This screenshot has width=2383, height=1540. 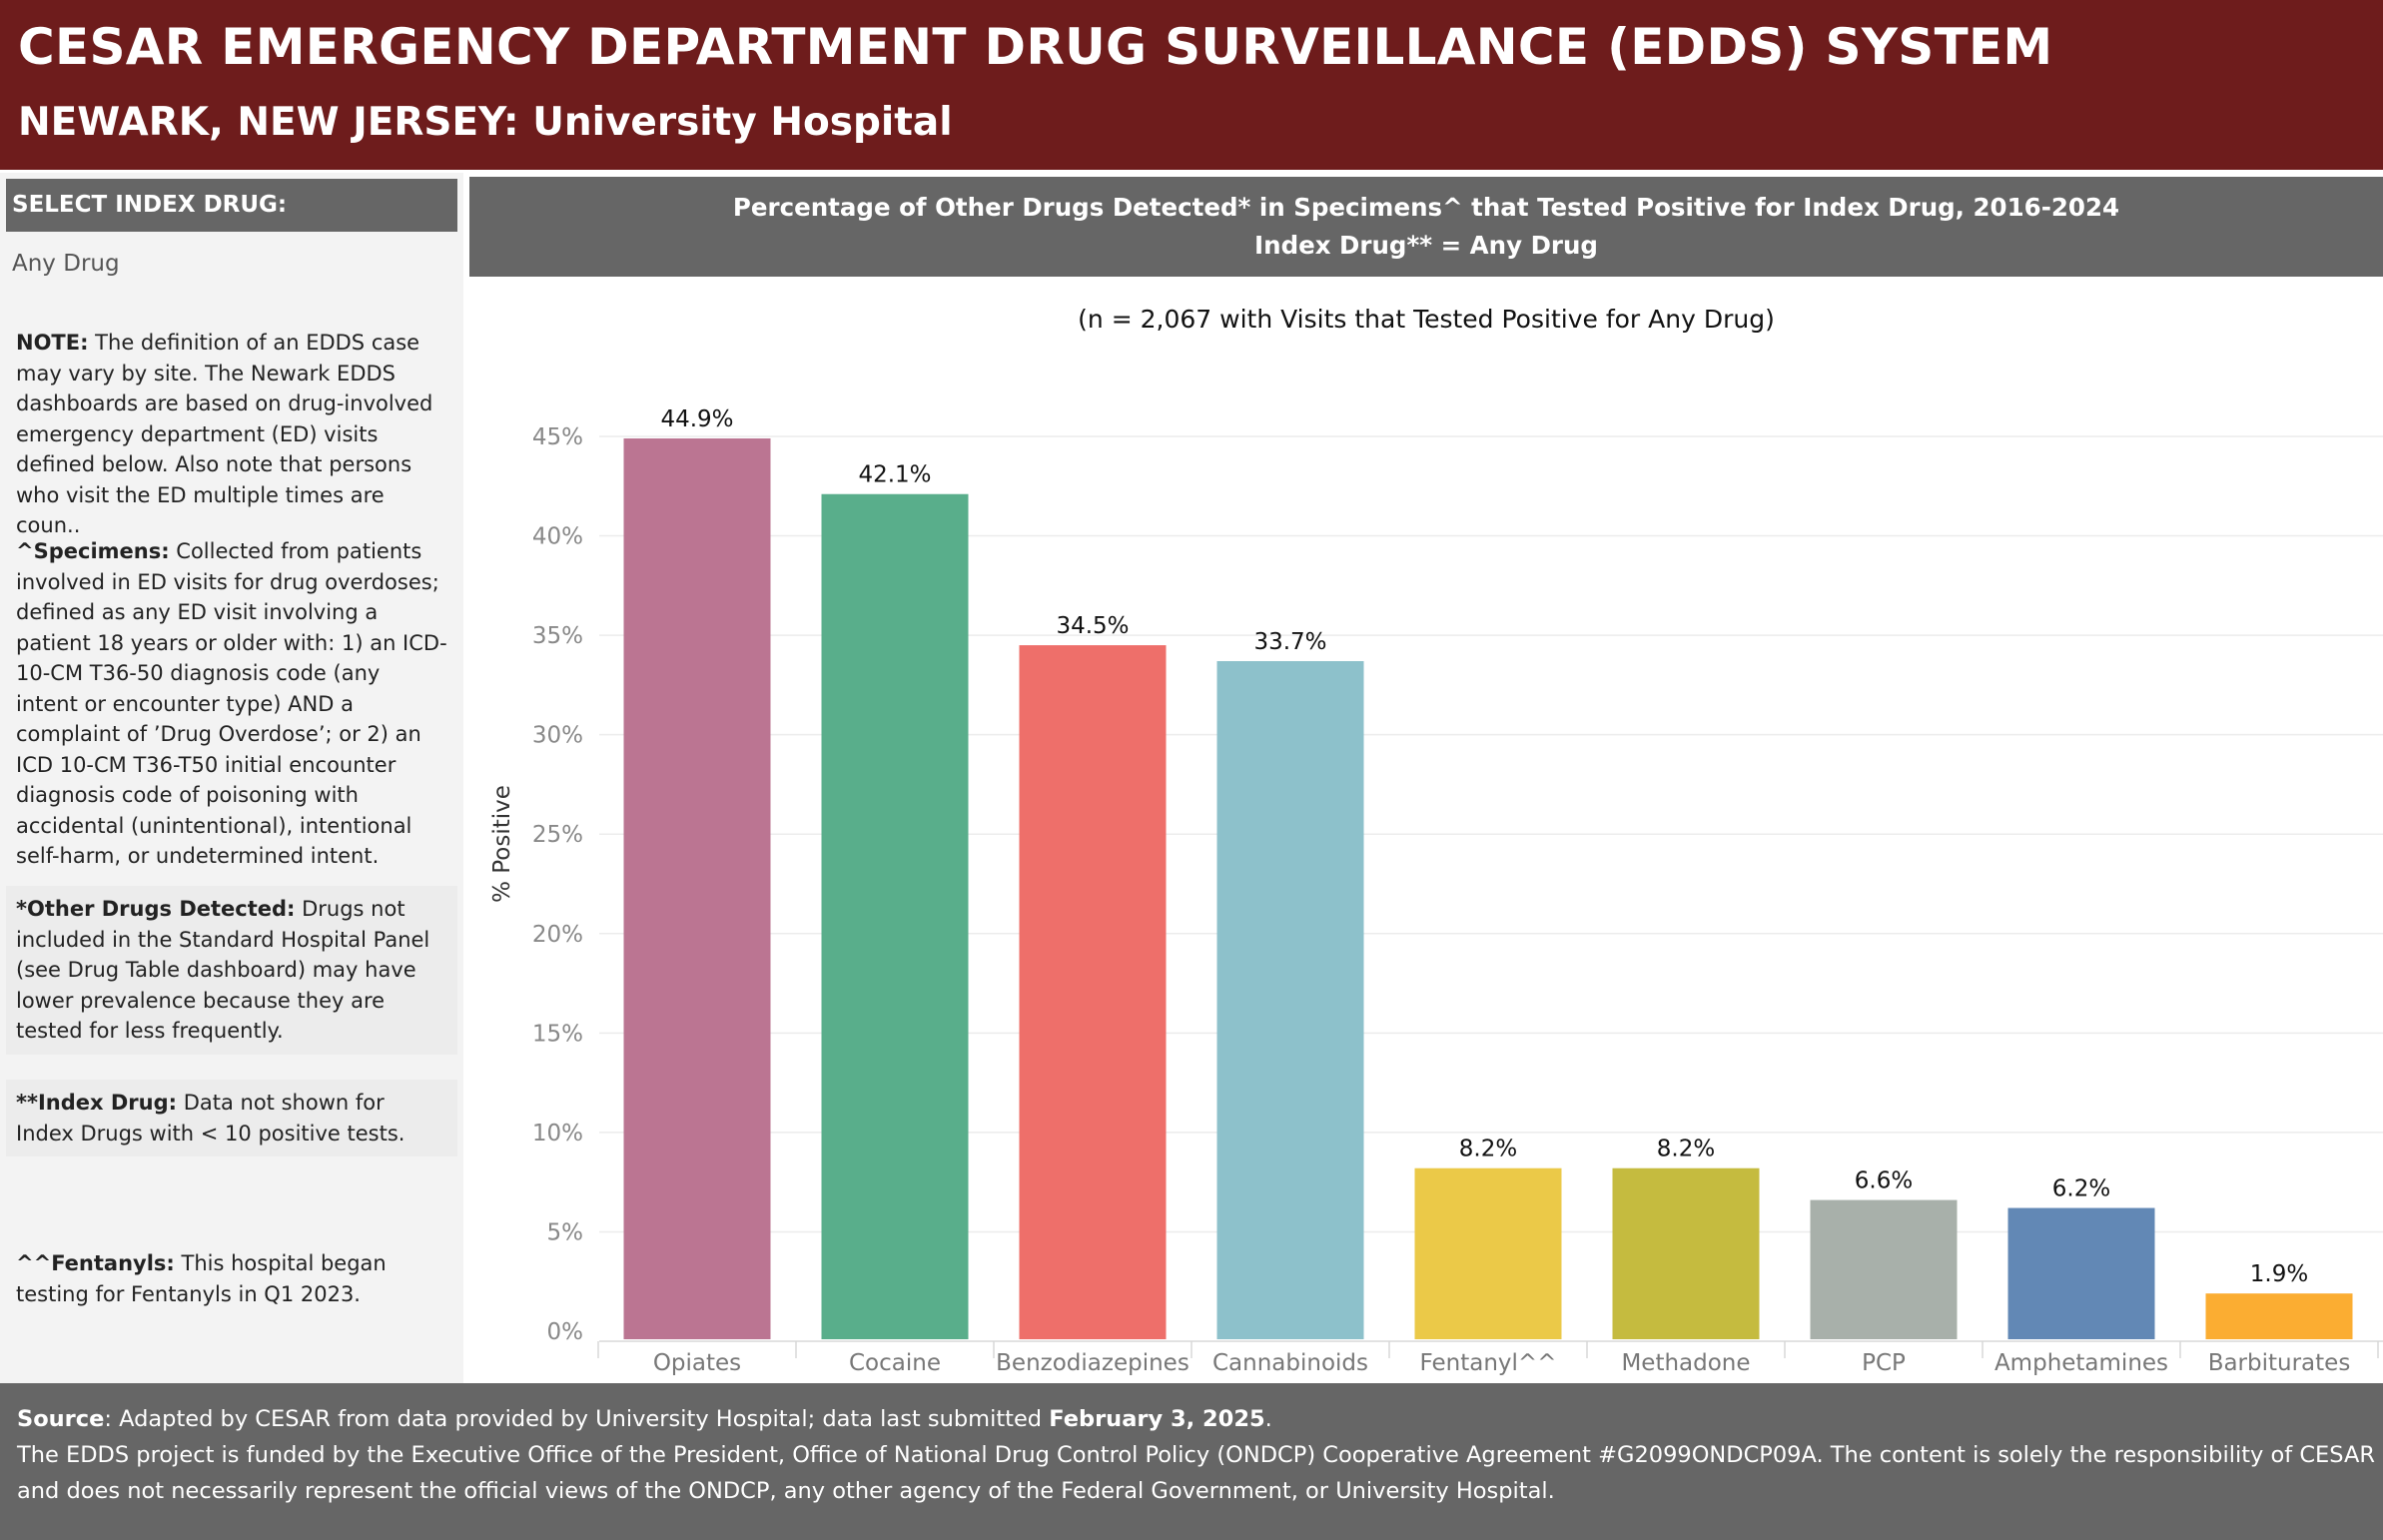 What do you see at coordinates (61, 1419) in the screenshot?
I see `source-label: Source` at bounding box center [61, 1419].